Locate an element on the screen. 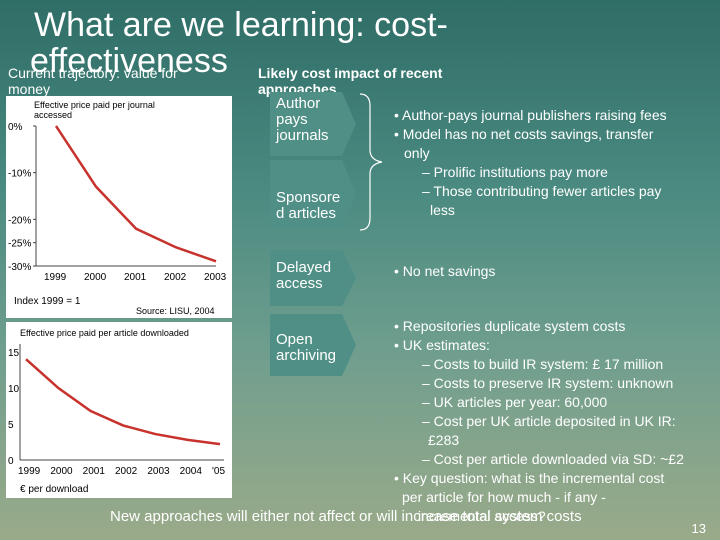 The image size is (720, 540). chart1-subtitle-line1: Effective price paid per journal is located at coordinates (94, 105).